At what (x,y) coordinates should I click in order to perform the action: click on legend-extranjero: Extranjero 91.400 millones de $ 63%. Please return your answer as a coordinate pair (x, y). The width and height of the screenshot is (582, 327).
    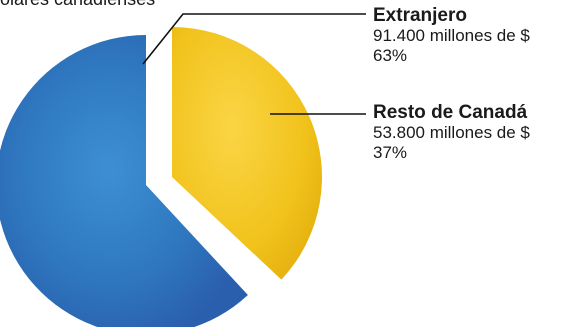
    Looking at the image, I should click on (451, 36).